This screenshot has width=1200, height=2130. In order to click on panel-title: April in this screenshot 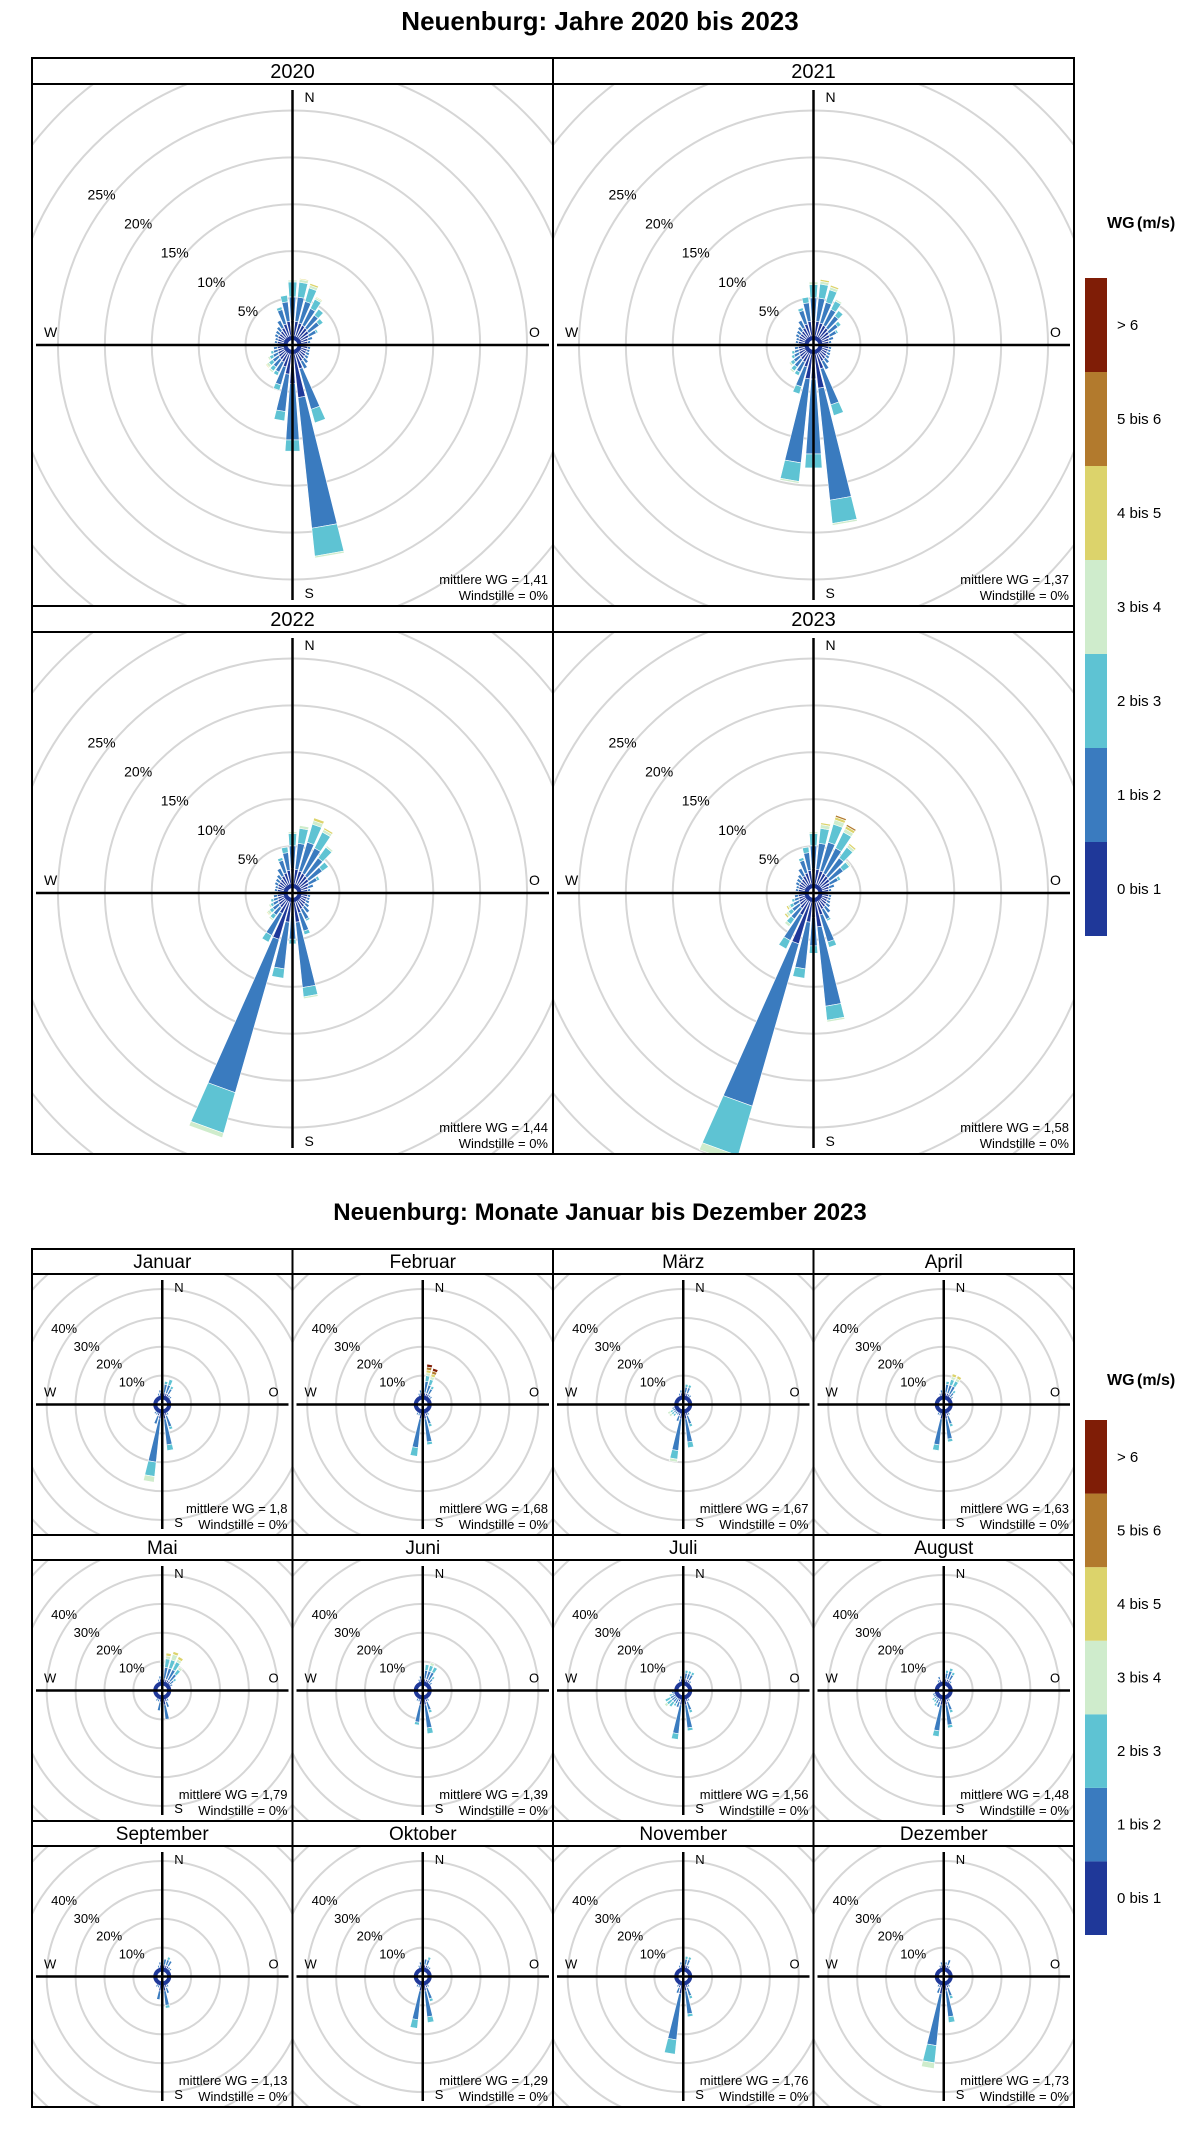, I will do `click(944, 1262)`.